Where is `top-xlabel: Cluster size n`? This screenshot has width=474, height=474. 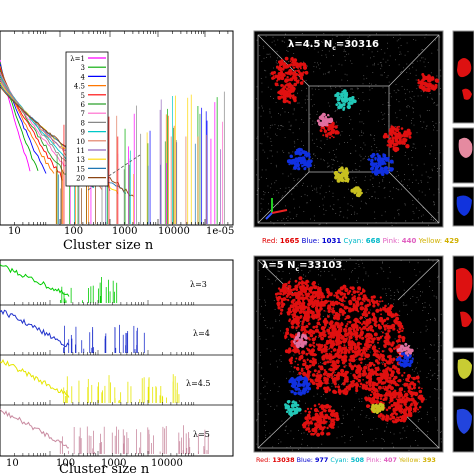 top-xlabel: Cluster size n is located at coordinates (108, 245).